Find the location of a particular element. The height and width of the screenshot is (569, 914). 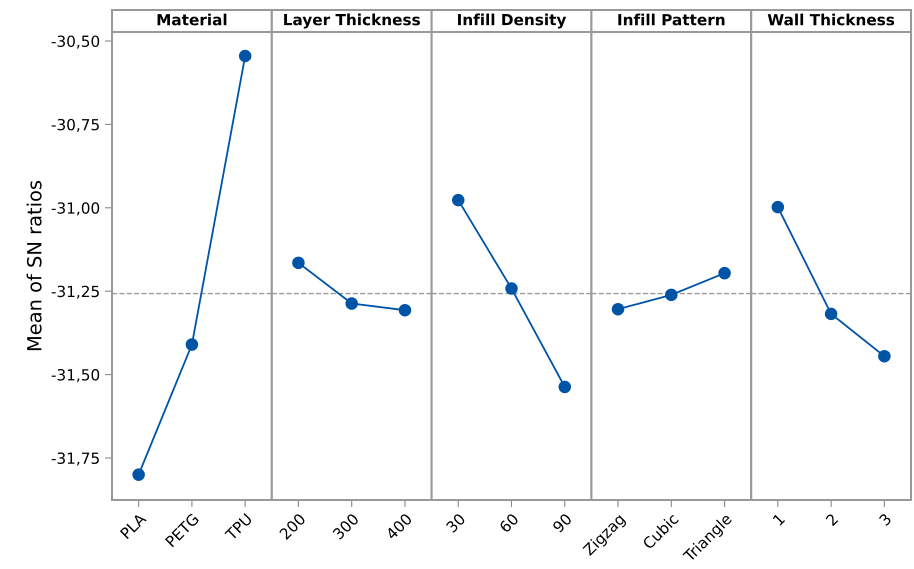

y-tick-label: -30,75 is located at coordinates (75, 125).